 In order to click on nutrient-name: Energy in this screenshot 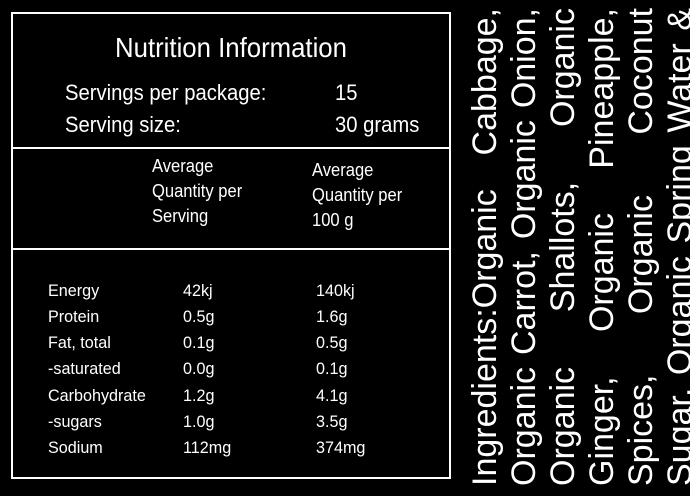, I will do `click(74, 290)`.